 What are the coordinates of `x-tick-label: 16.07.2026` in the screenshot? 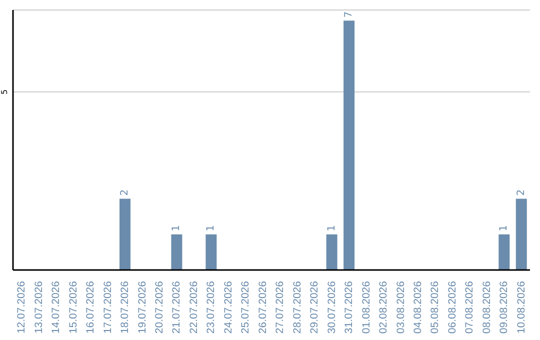 It's located at (90, 307).